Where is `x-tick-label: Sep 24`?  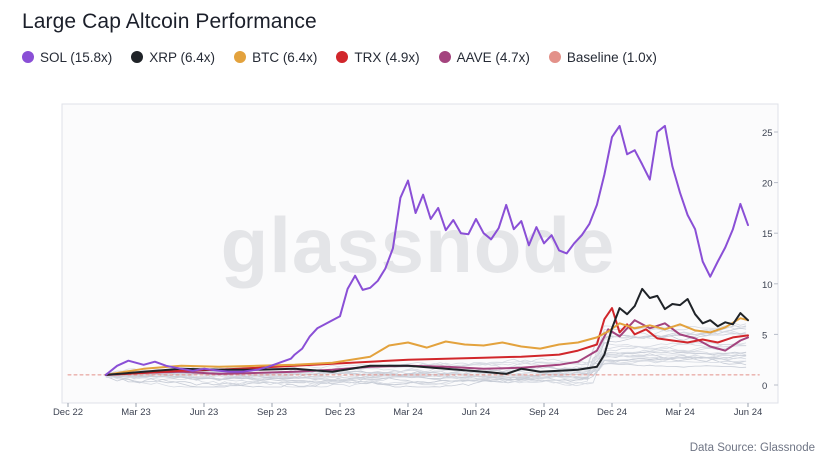
x-tick-label: Sep 24 is located at coordinates (544, 412).